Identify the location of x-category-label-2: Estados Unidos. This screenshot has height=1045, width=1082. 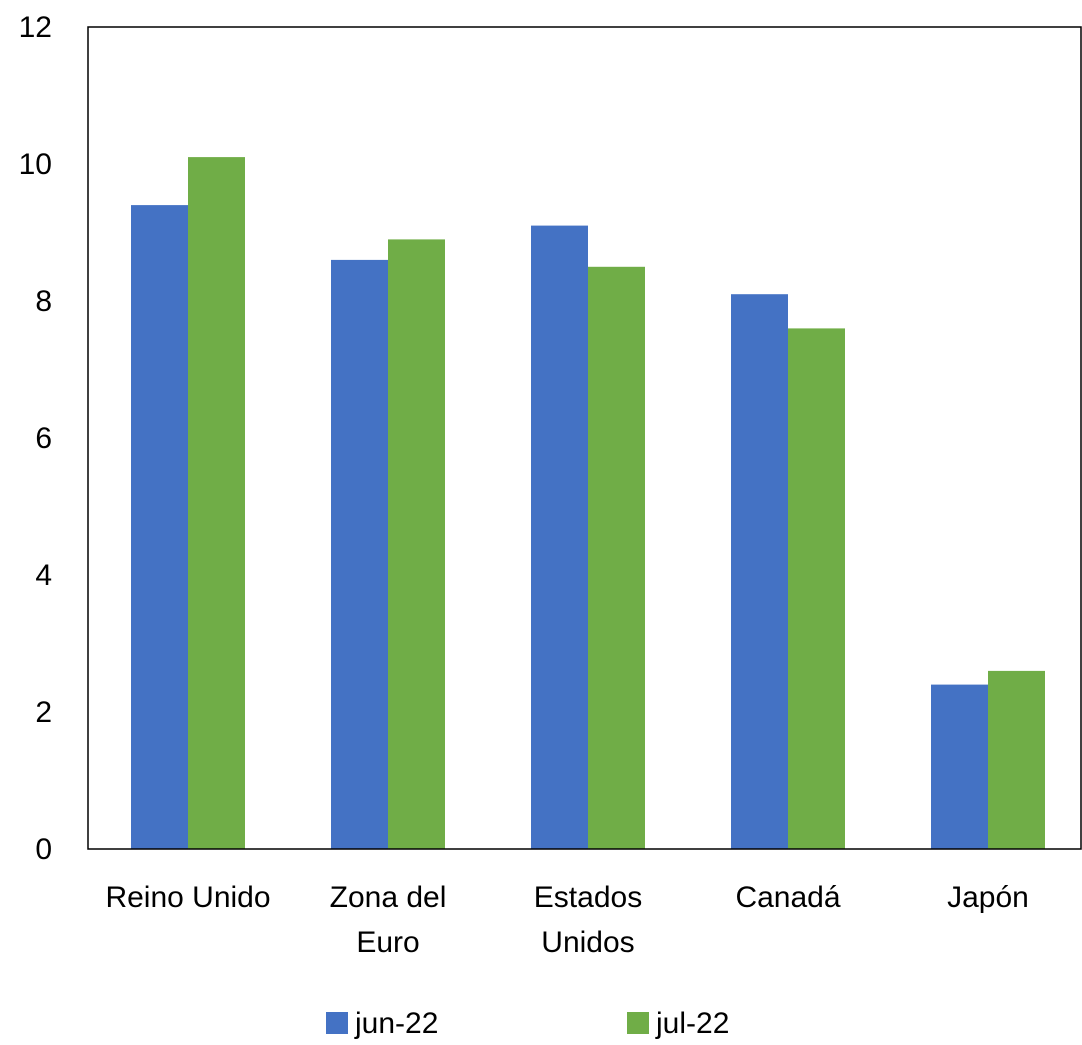
(588, 920).